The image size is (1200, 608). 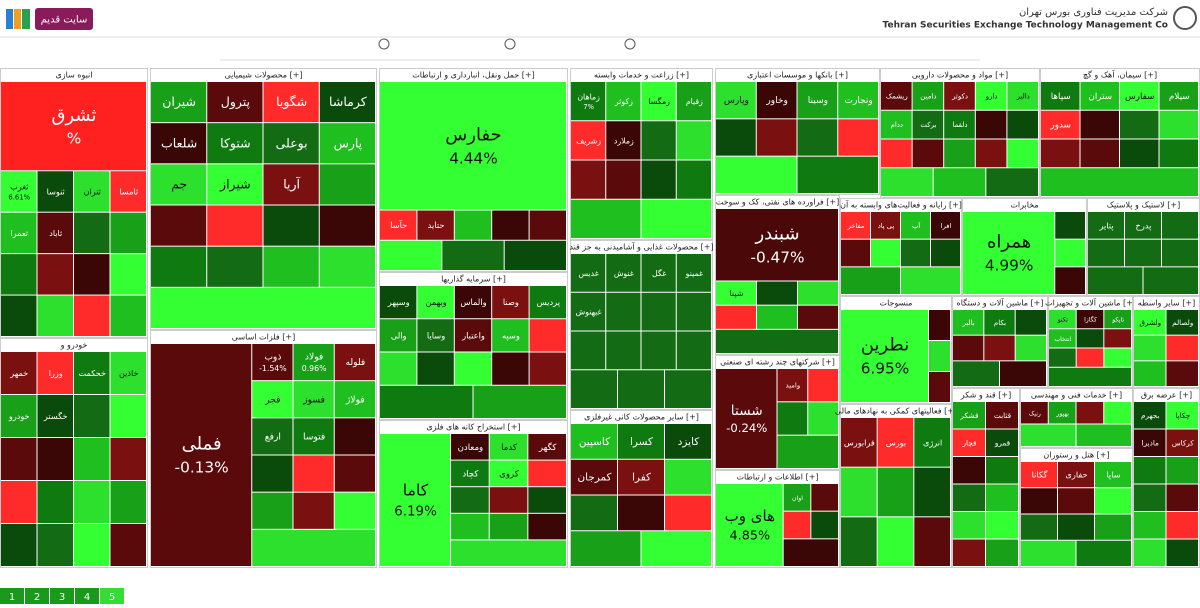 I want to click on old-site-label: سایت قدیم, so click(x=64, y=20).